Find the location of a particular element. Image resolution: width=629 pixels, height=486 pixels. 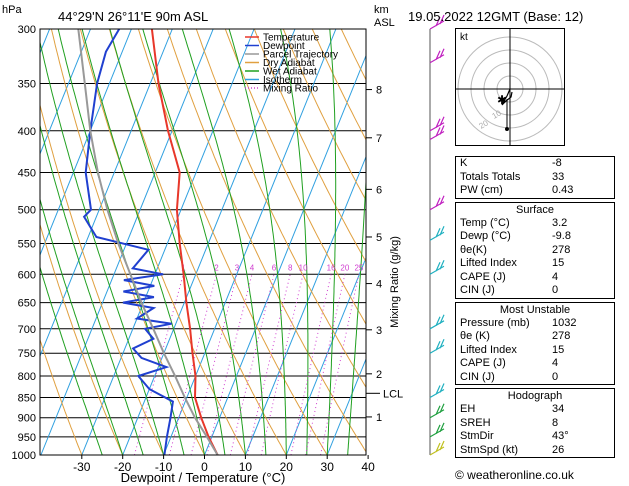

pressure-tick-label: 1000 is located at coordinates (24, 456).